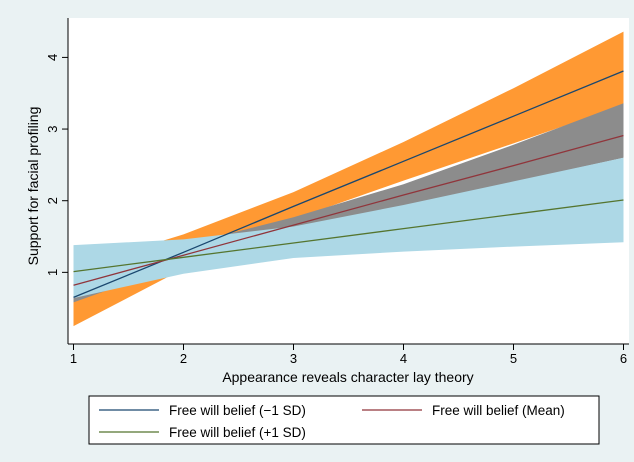 This screenshot has width=634, height=462. I want to click on x-ticks: 1 2 3 4 5 6, so click(348, 355).